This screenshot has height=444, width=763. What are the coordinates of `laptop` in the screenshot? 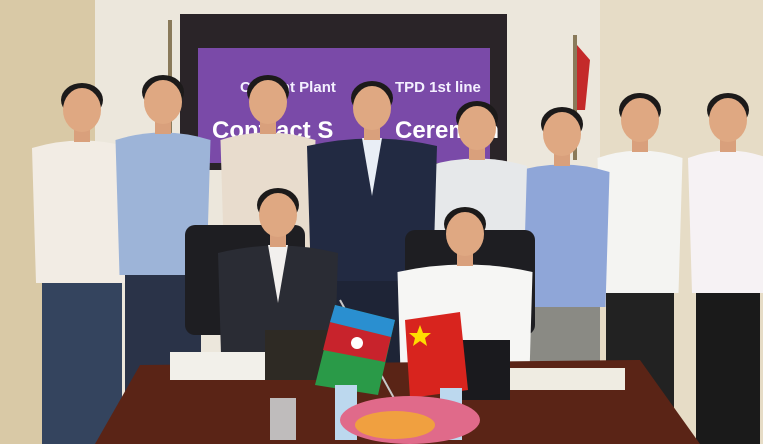 It's located at (485, 370).